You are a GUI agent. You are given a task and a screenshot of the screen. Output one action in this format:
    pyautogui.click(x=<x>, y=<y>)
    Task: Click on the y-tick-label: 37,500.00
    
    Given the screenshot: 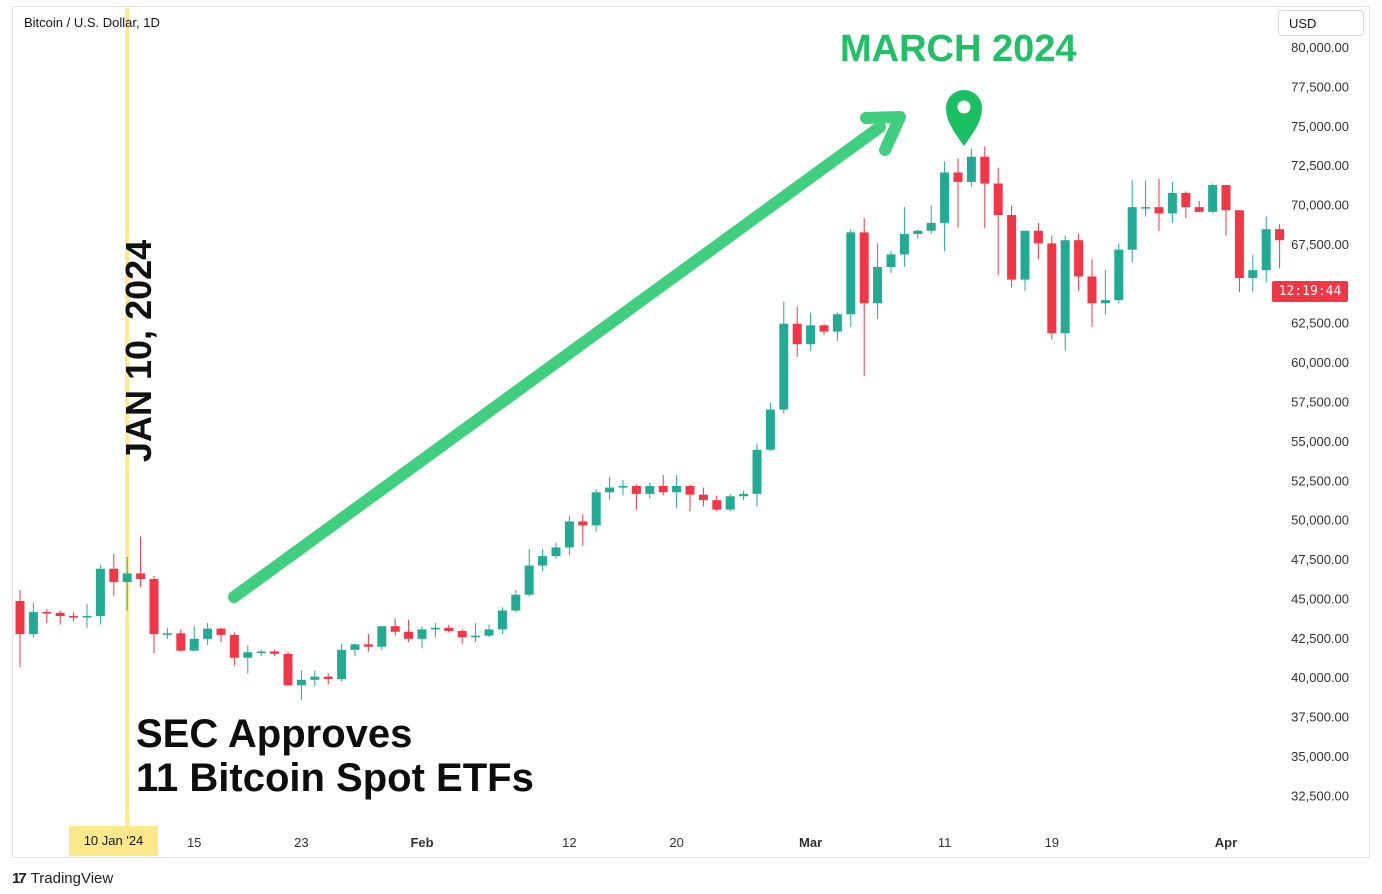 What is the action you would take?
    pyautogui.click(x=1320, y=717)
    